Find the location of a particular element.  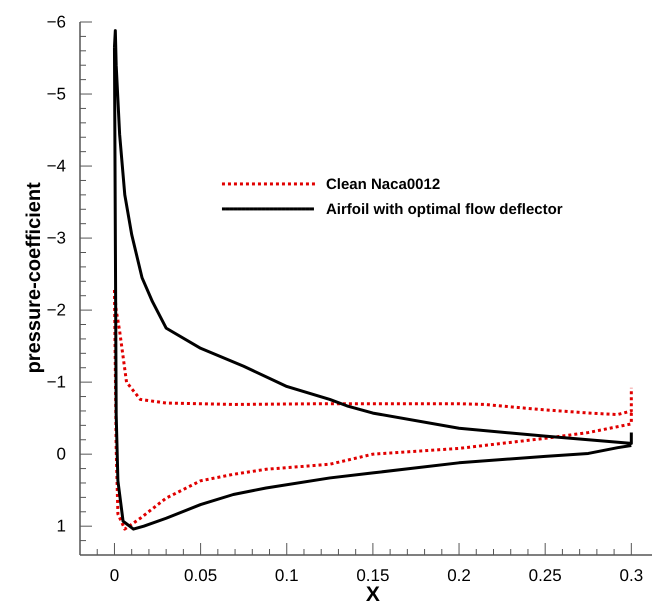

x-tick-label: 0.25 is located at coordinates (545, 576).